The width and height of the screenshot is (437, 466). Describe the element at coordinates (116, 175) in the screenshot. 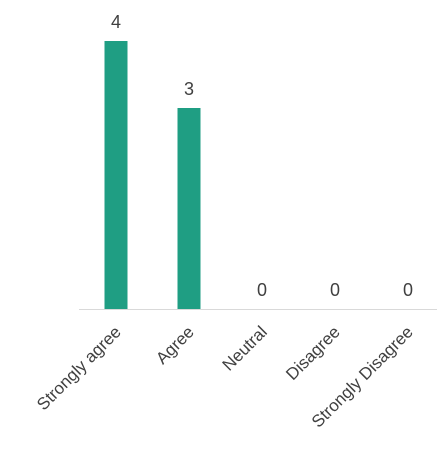

I see `bar-strongly-agree` at that location.